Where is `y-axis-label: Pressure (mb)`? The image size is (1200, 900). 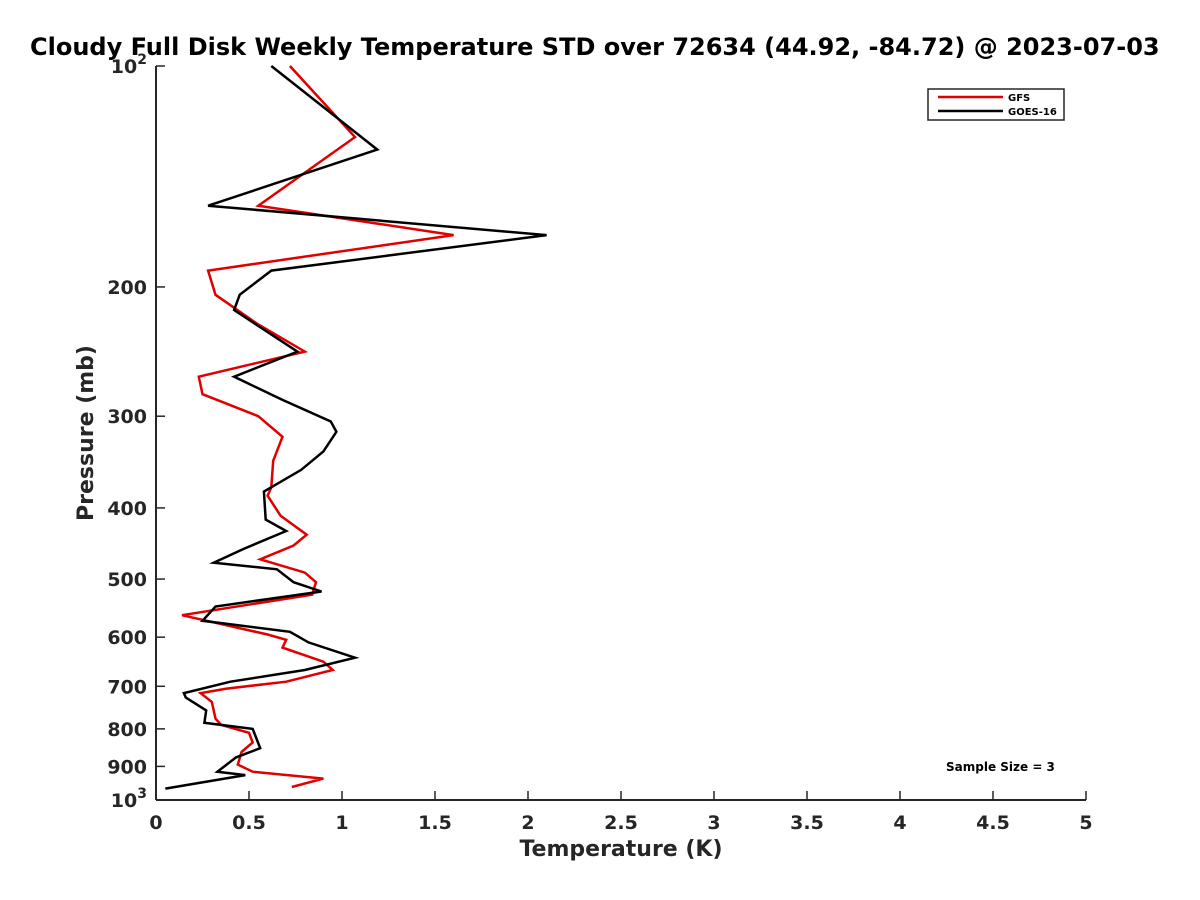 y-axis-label: Pressure (mb) is located at coordinates (86, 433).